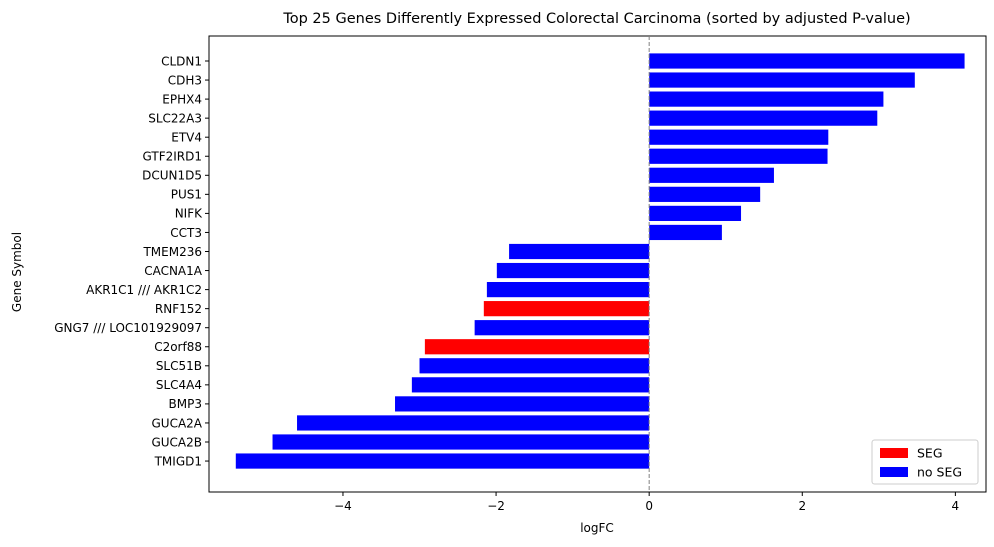 The height and width of the screenshot is (547, 994). Describe the element at coordinates (930, 453) in the screenshot. I see `legend-label: SEG` at that location.